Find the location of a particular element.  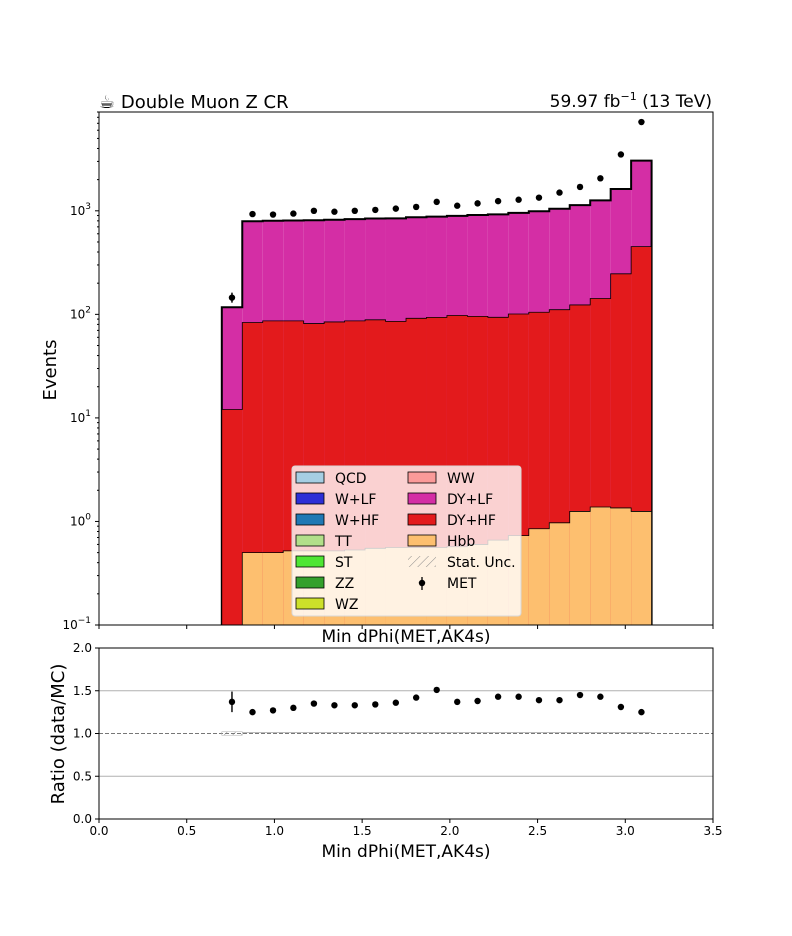

ratio-y-tick-label: 2.0 is located at coordinates (82, 648).